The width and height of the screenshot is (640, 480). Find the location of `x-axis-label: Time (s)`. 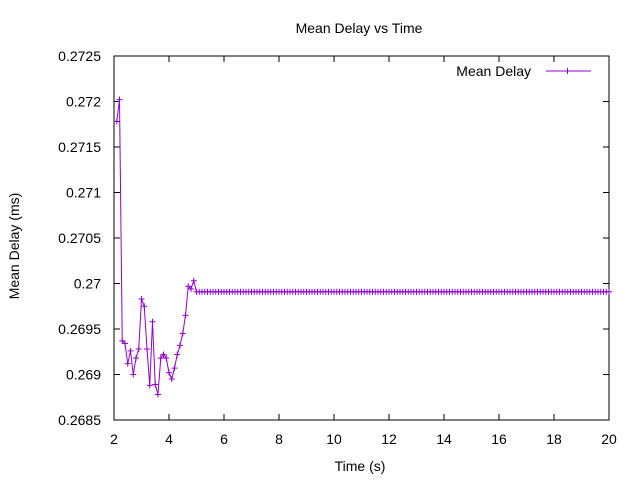

x-axis-label: Time (s) is located at coordinates (360, 466).